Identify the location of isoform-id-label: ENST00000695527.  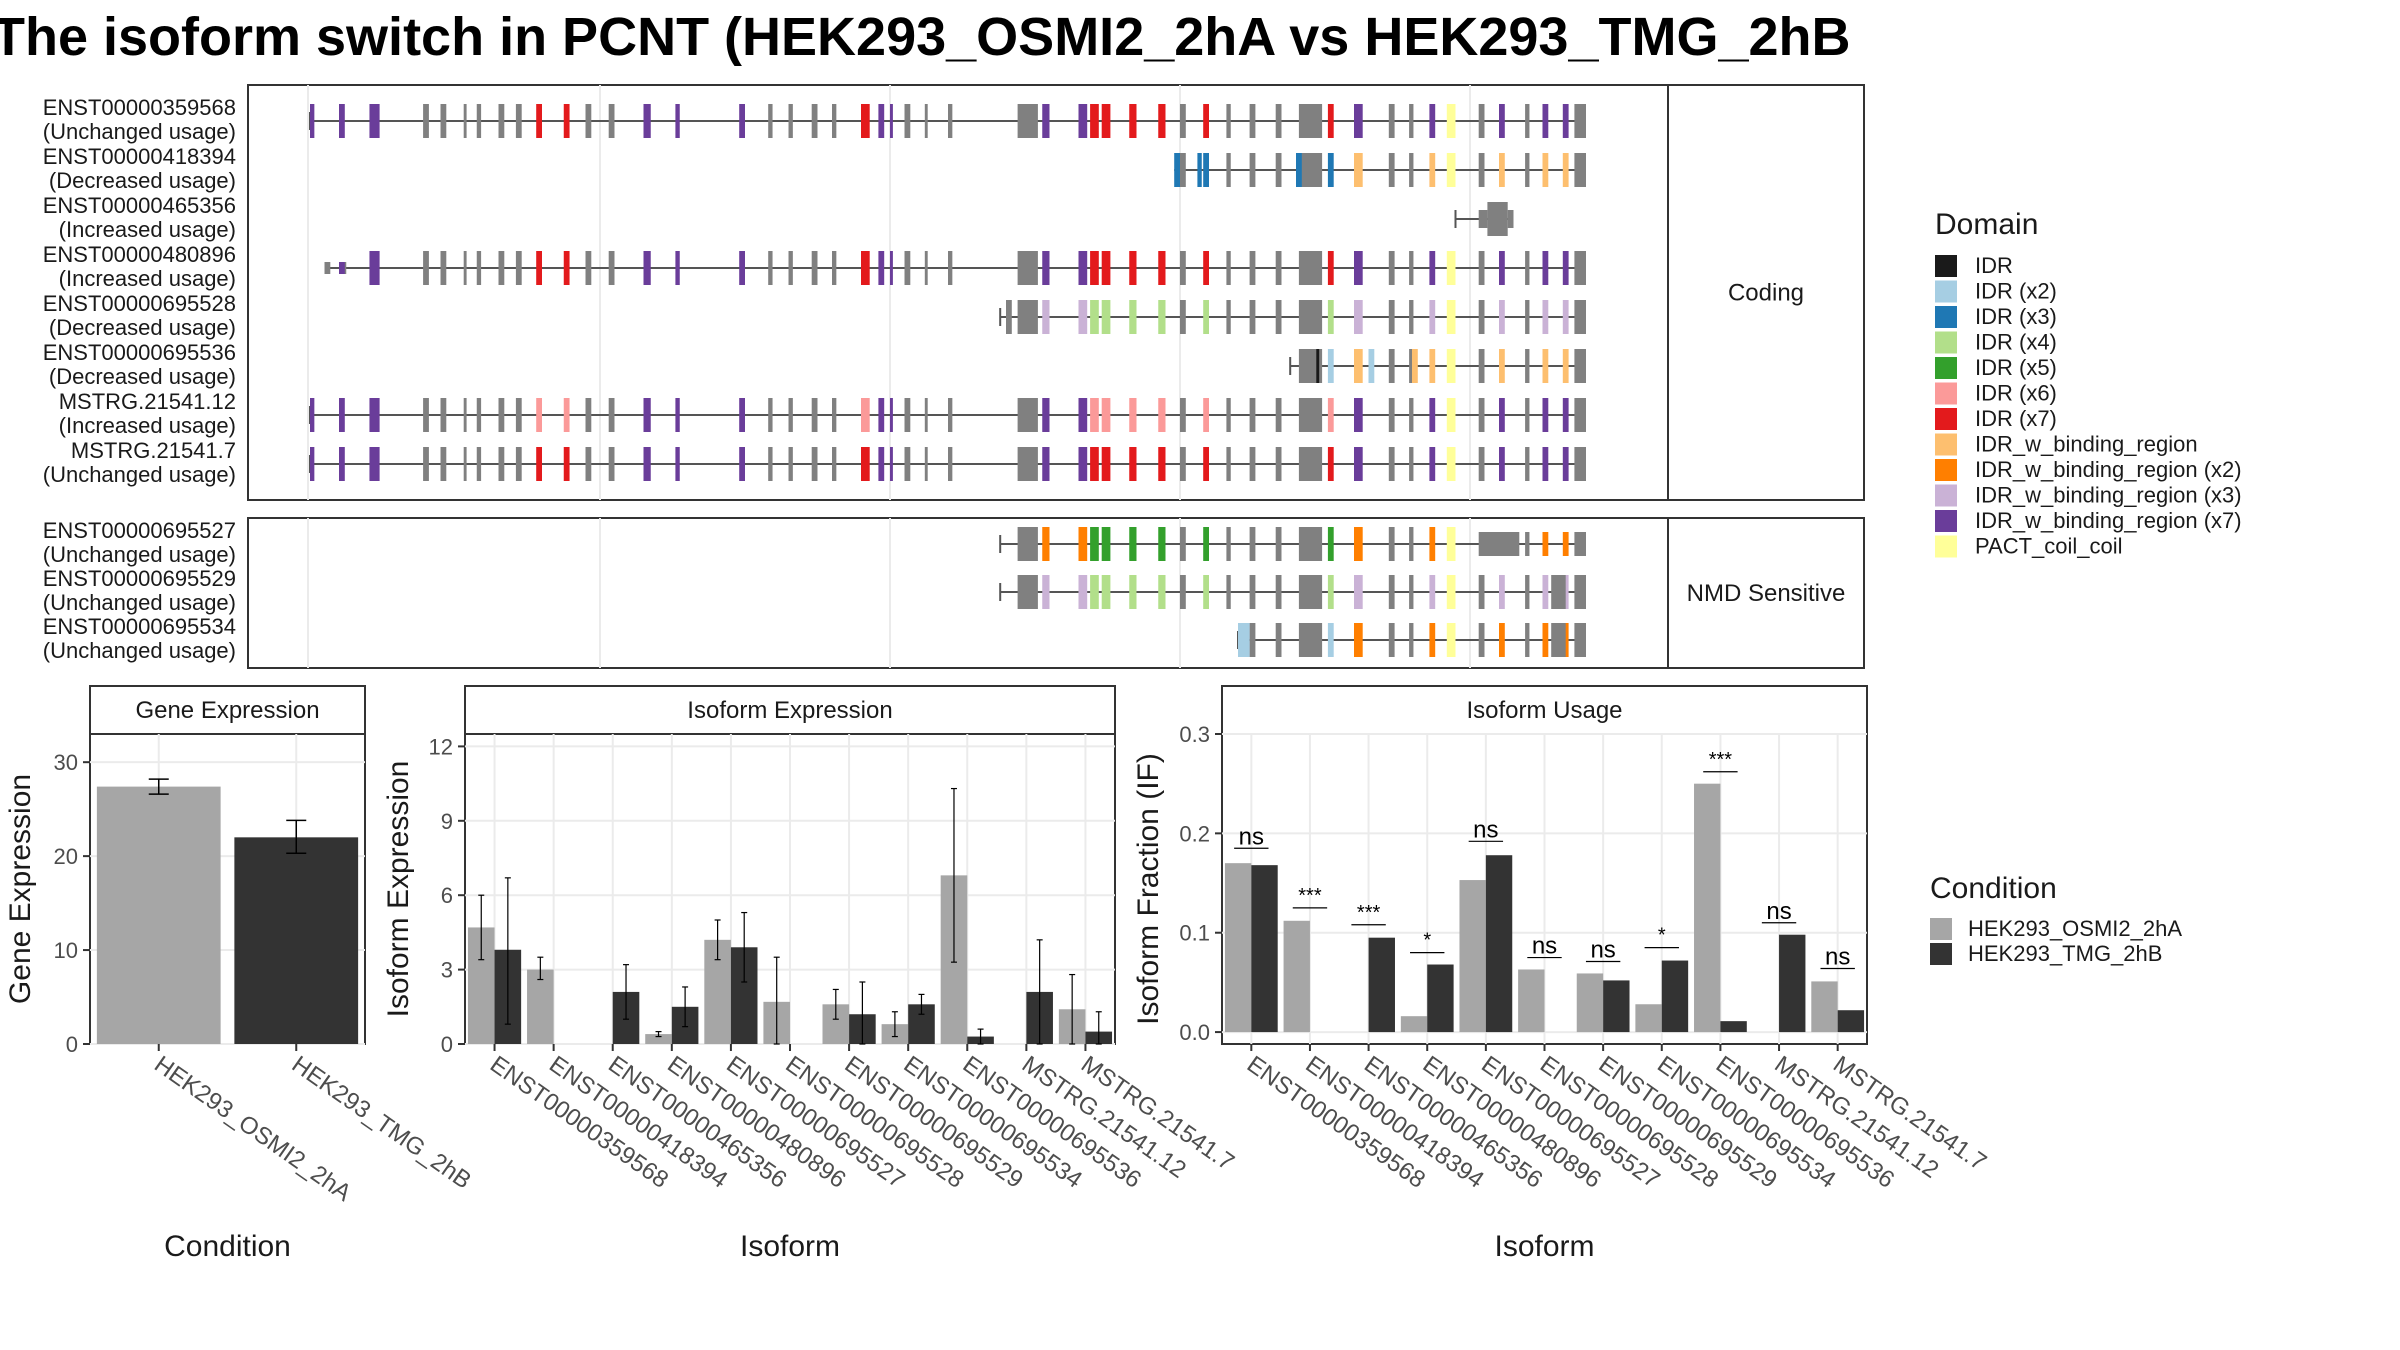
(139, 530).